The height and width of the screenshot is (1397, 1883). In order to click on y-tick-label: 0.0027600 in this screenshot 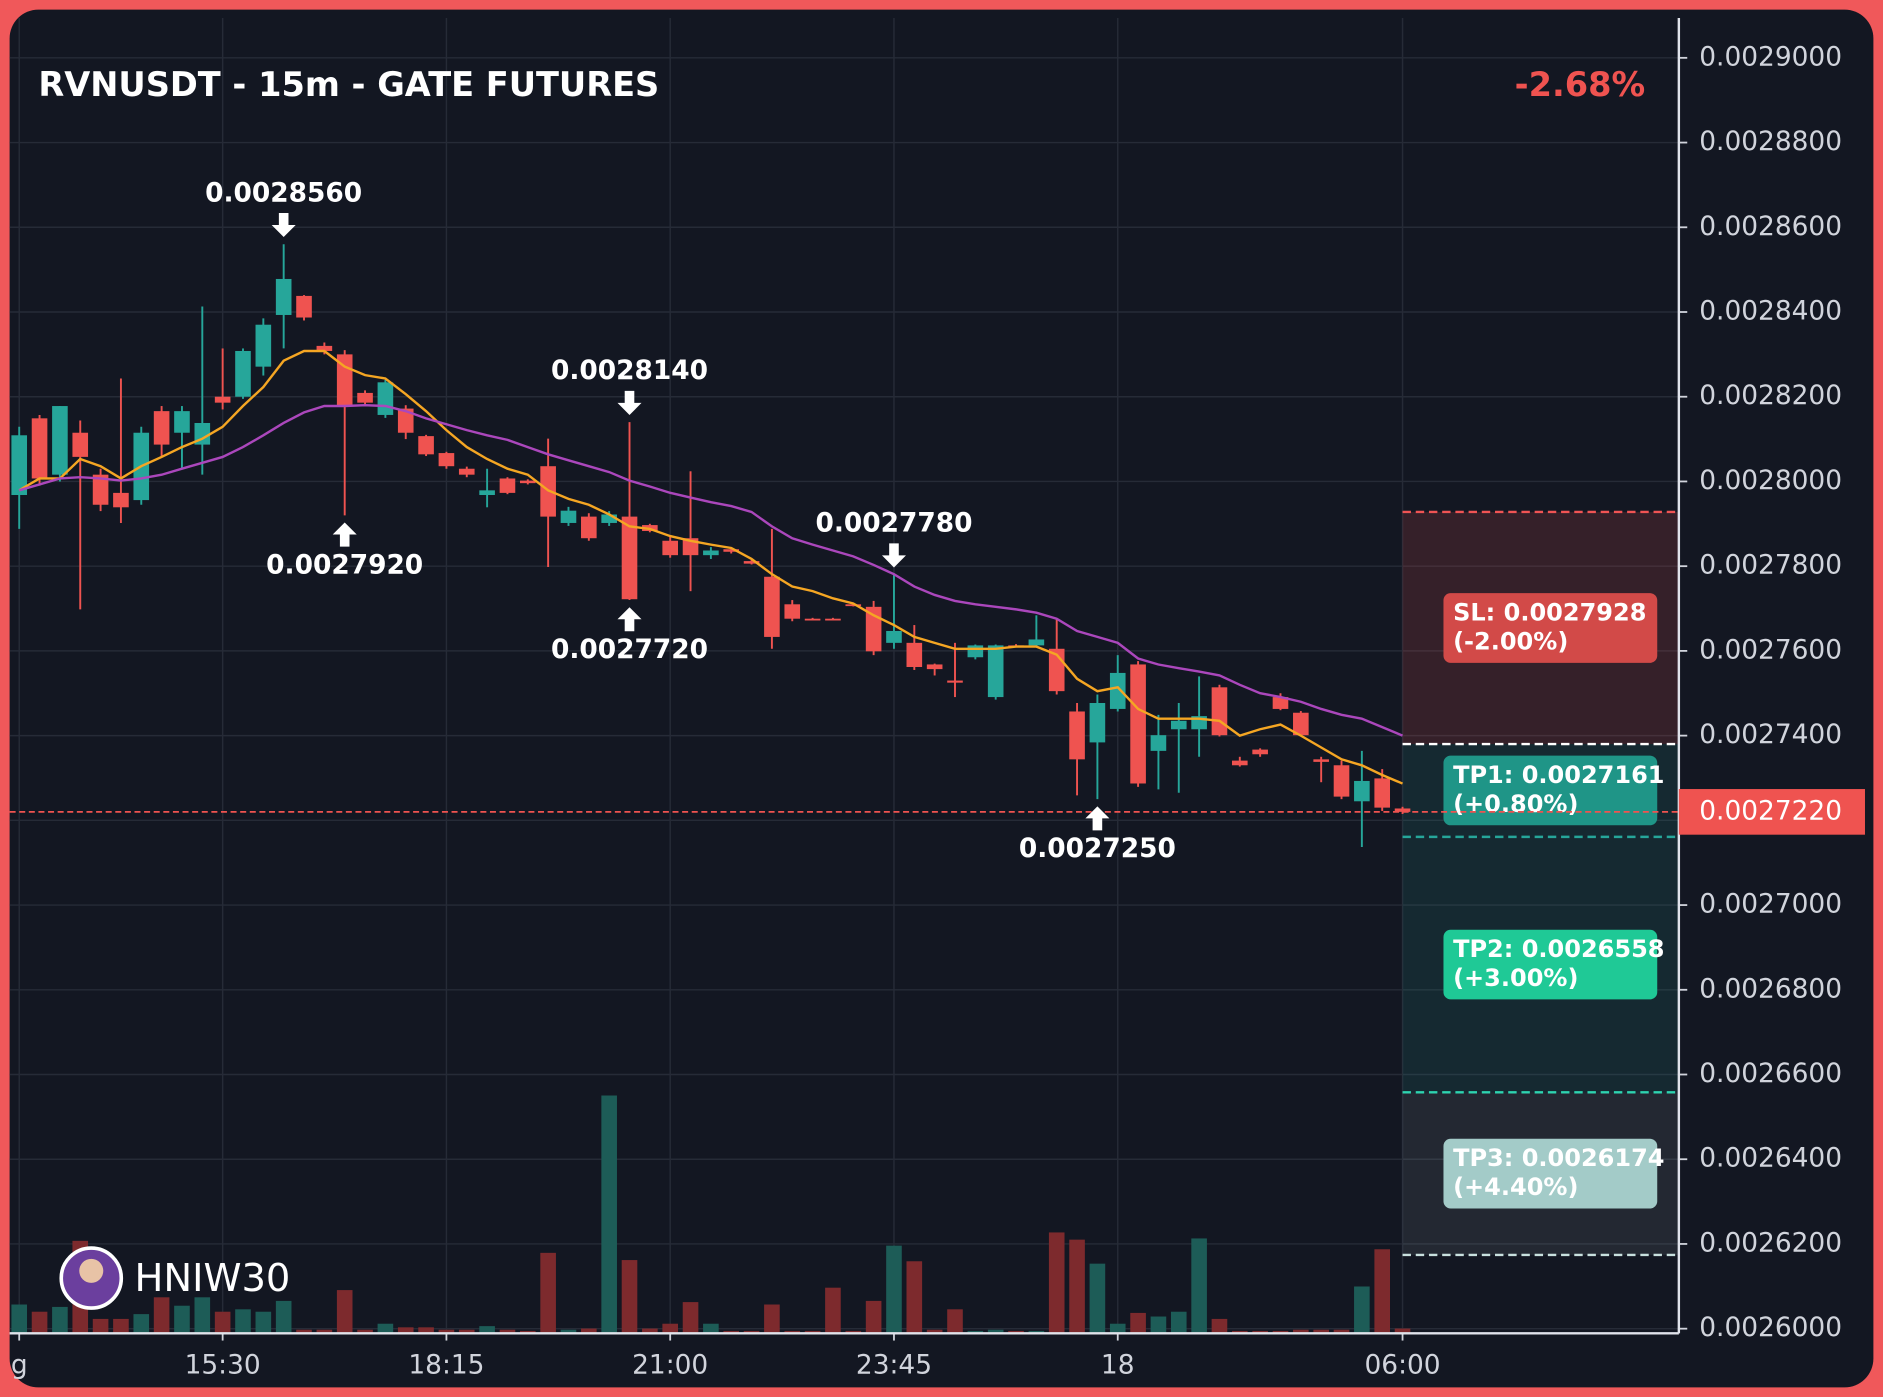, I will do `click(1770, 649)`.